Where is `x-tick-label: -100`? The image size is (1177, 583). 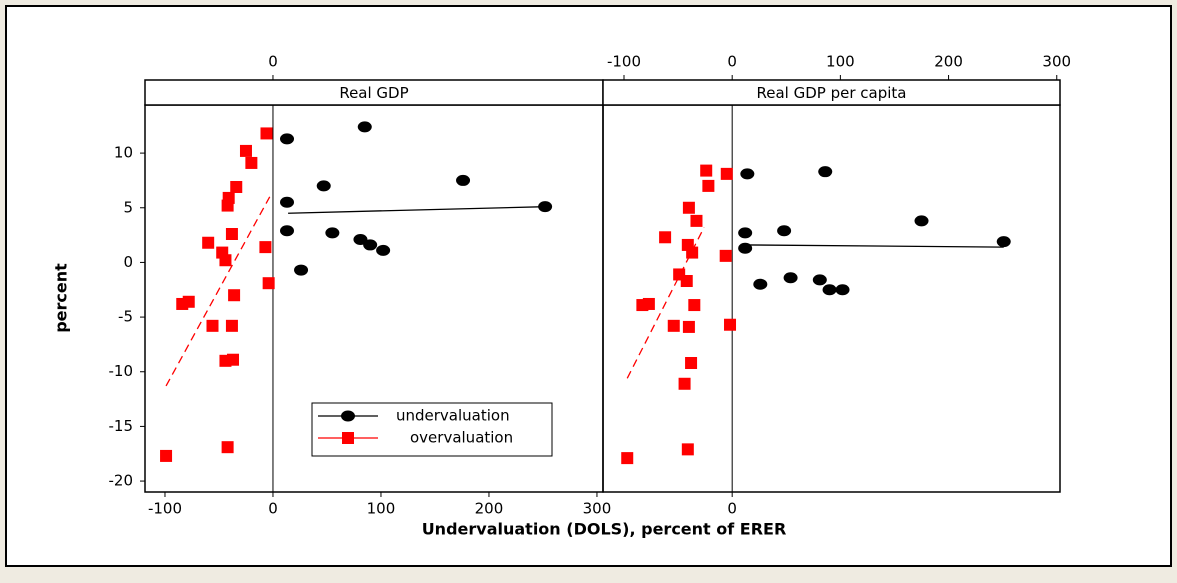
x-tick-label: -100 is located at coordinates (165, 509).